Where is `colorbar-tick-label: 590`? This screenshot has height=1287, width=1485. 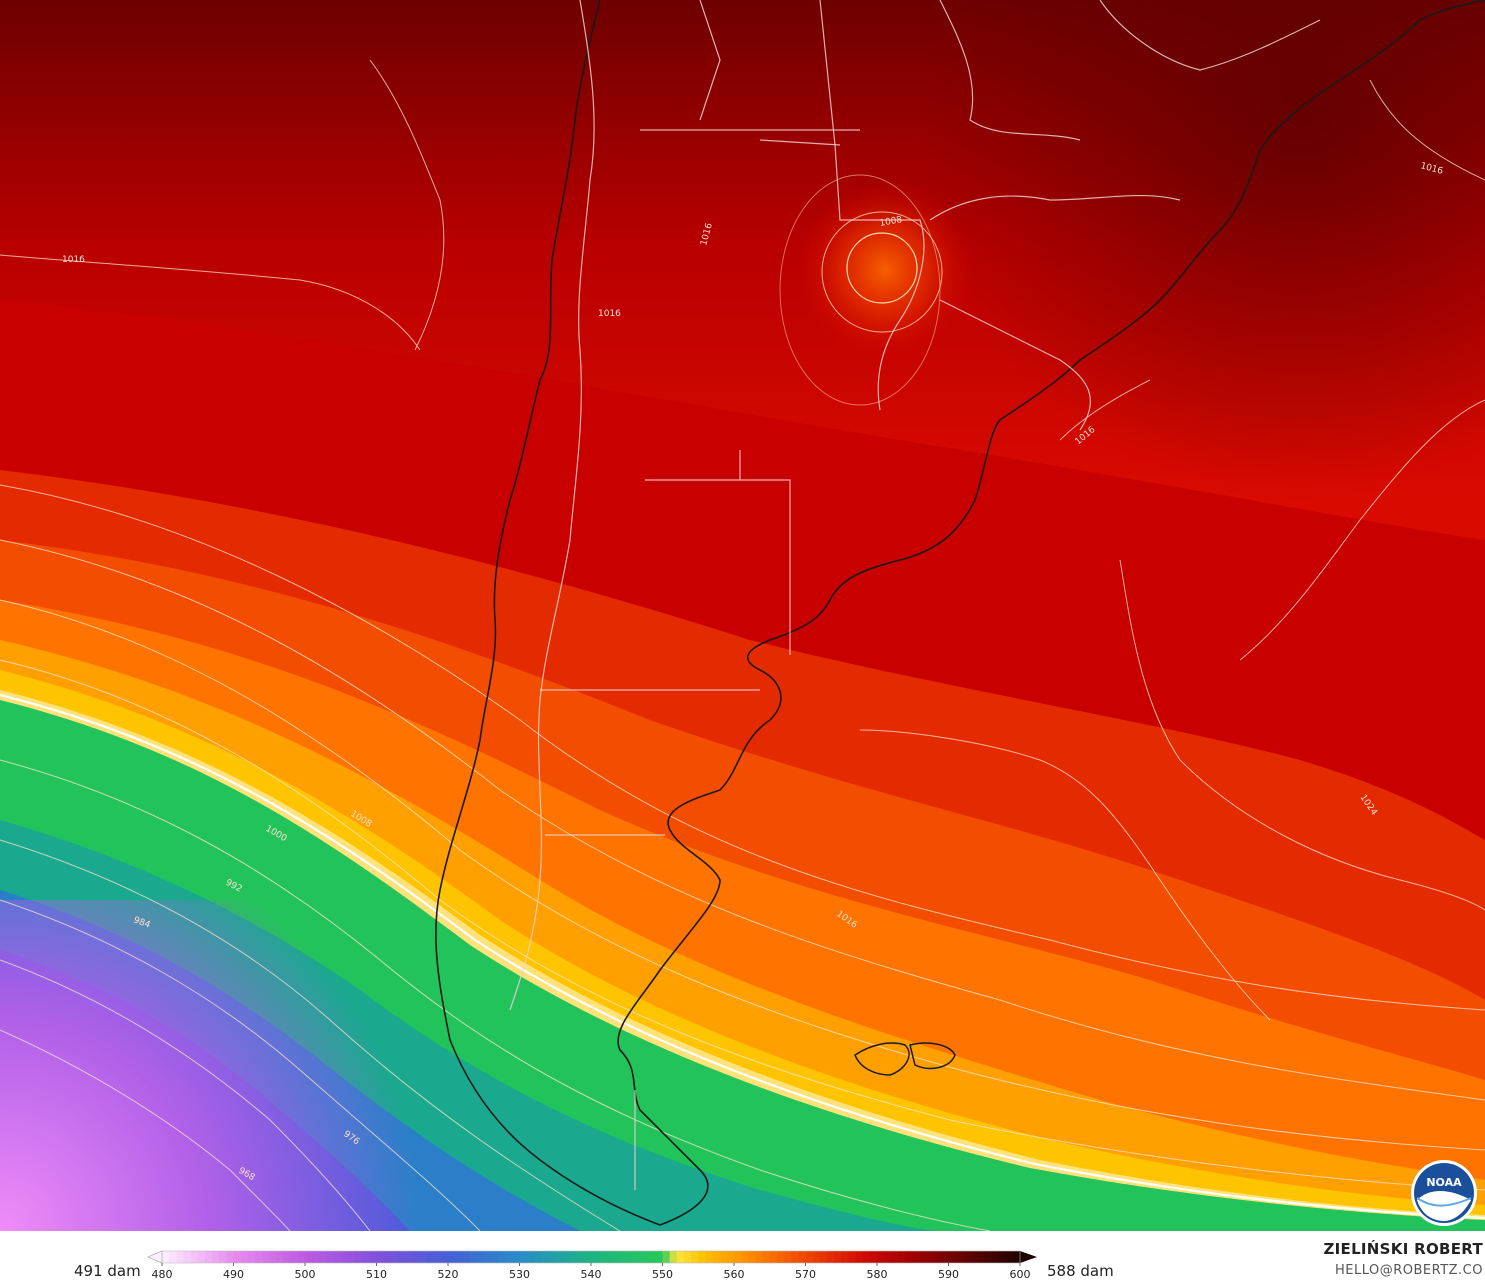
colorbar-tick-label: 590 is located at coordinates (948, 1274).